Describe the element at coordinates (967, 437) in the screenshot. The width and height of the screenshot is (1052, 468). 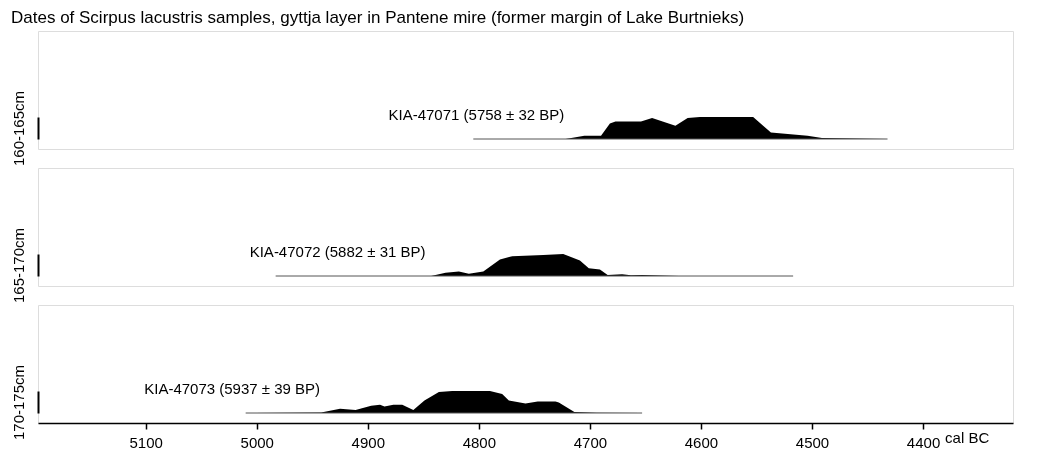
I see `x-axis-title: cal BC` at that location.